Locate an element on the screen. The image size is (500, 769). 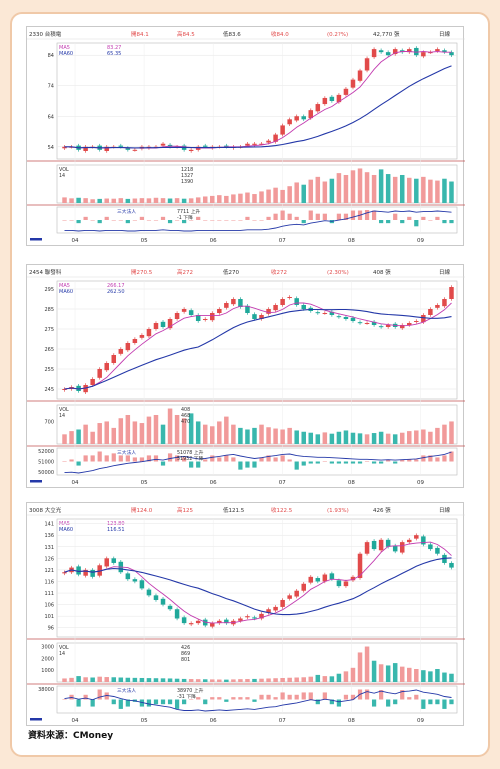
volume-label: VOL is located at coordinates (64, 410).